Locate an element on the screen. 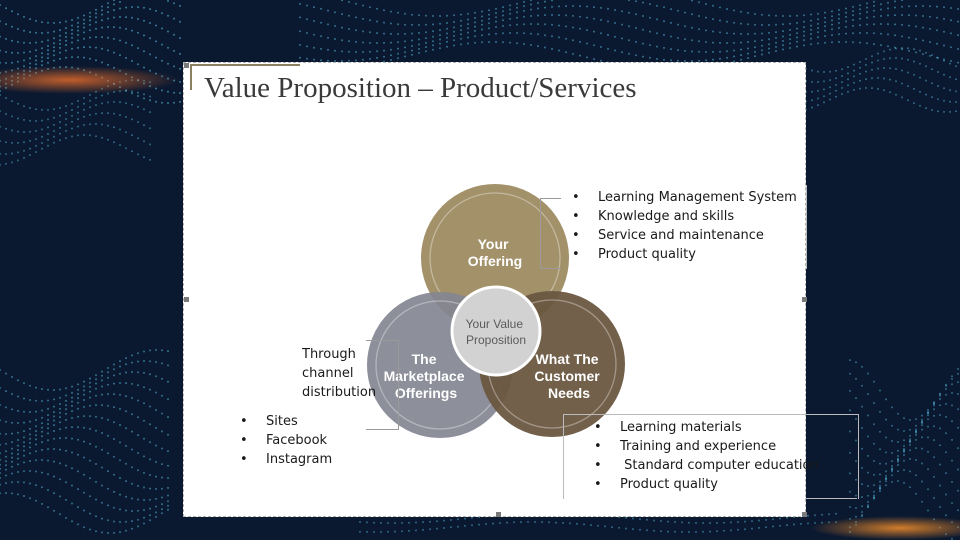 The height and width of the screenshot is (540, 960). glow-left is located at coordinates (90, 80).